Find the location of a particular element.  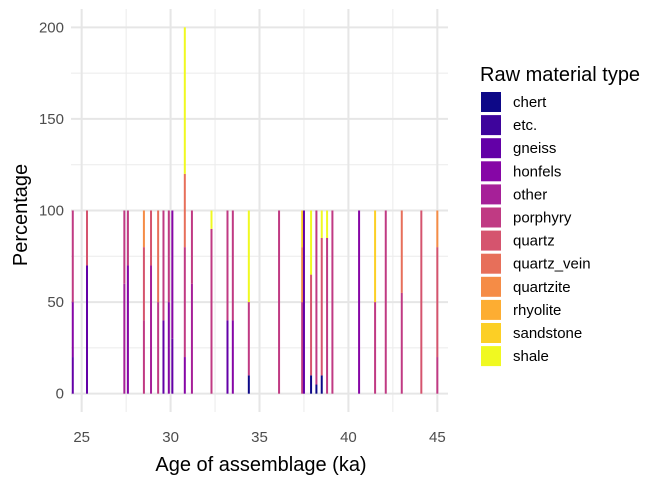

y-tick-label: 50 is located at coordinates (55, 302).